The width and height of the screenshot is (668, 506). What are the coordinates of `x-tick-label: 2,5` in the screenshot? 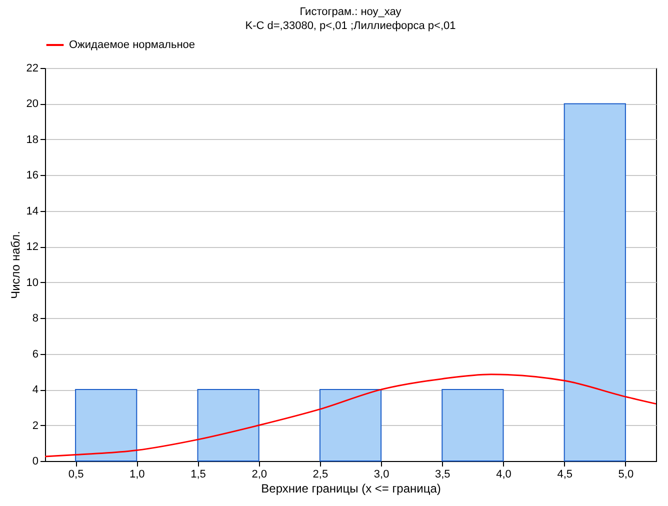 It's located at (320, 474).